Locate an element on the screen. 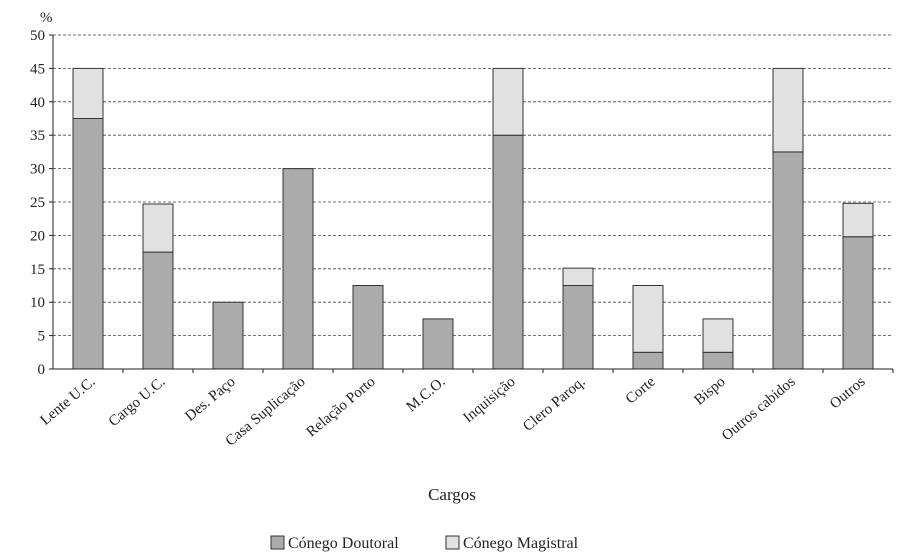 The width and height of the screenshot is (902, 555). y-tick-label: 0 is located at coordinates (42, 370).